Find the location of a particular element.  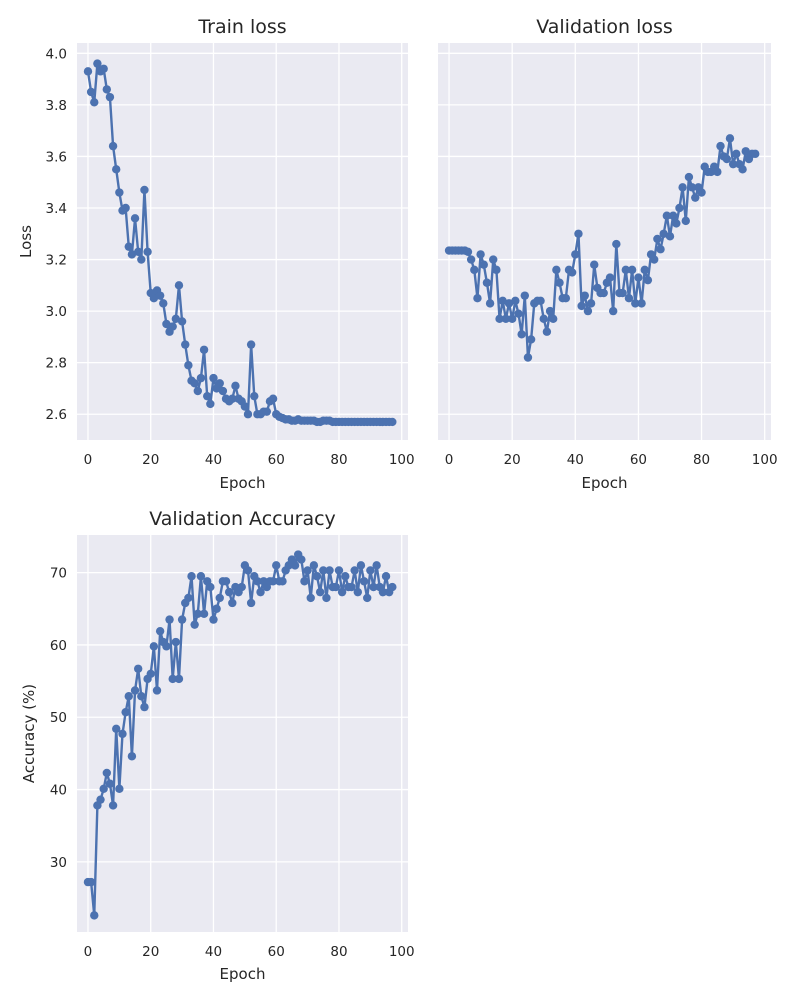

y-tick-label: 60 is located at coordinates (58, 646).